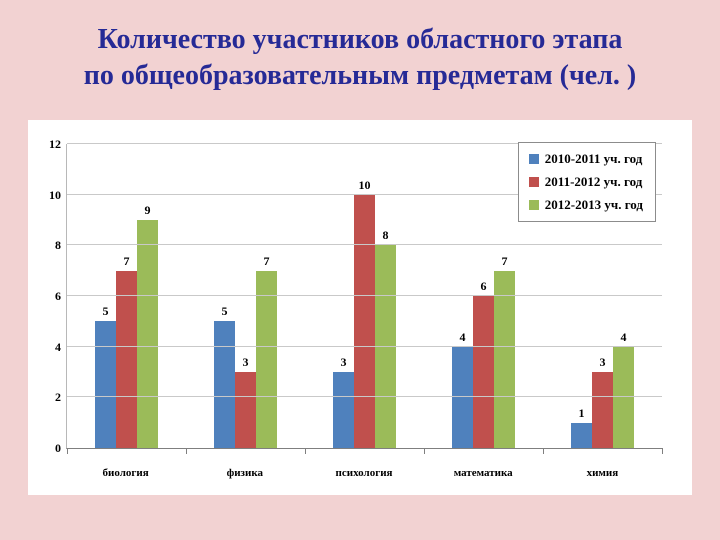 The image size is (720, 540). What do you see at coordinates (147, 210) in the screenshot?
I see `bar-value-label: 9` at bounding box center [147, 210].